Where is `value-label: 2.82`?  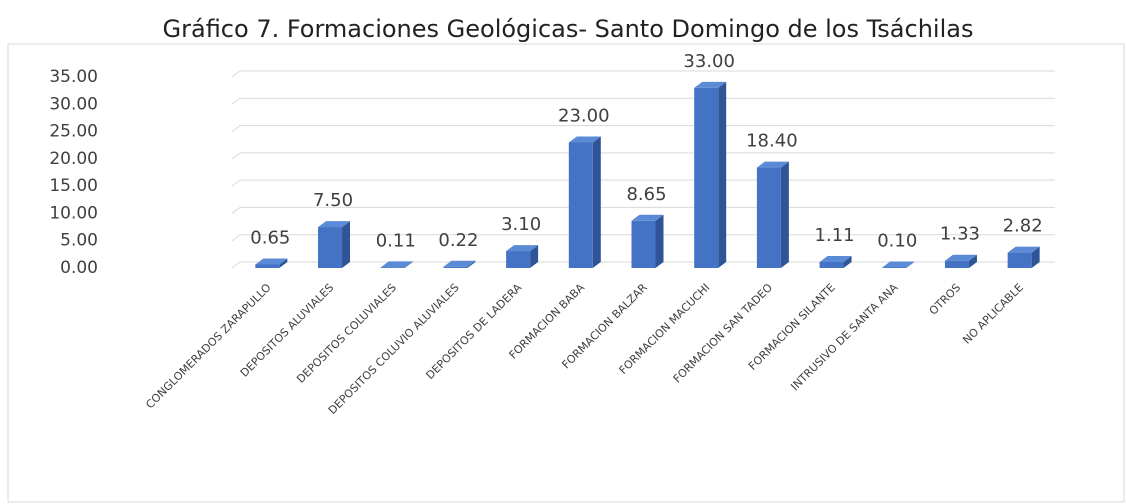
value-label: 2.82 is located at coordinates (1023, 226).